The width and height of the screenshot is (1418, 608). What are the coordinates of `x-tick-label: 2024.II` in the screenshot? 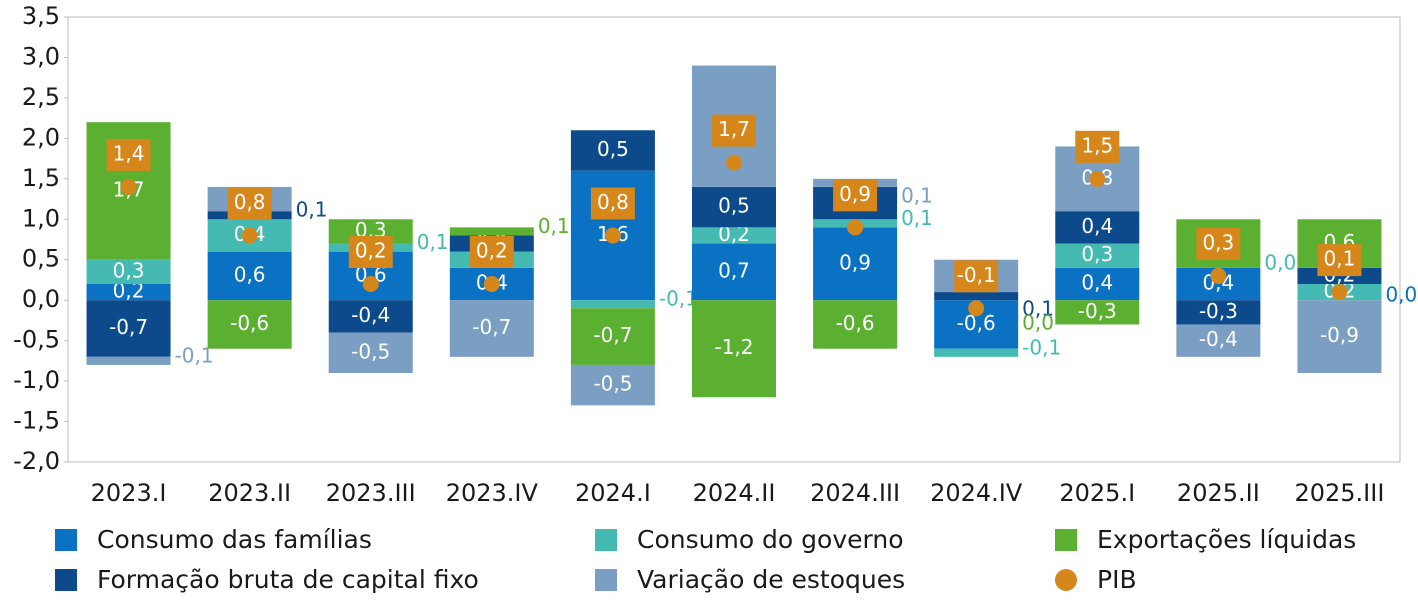 It's located at (734, 493).